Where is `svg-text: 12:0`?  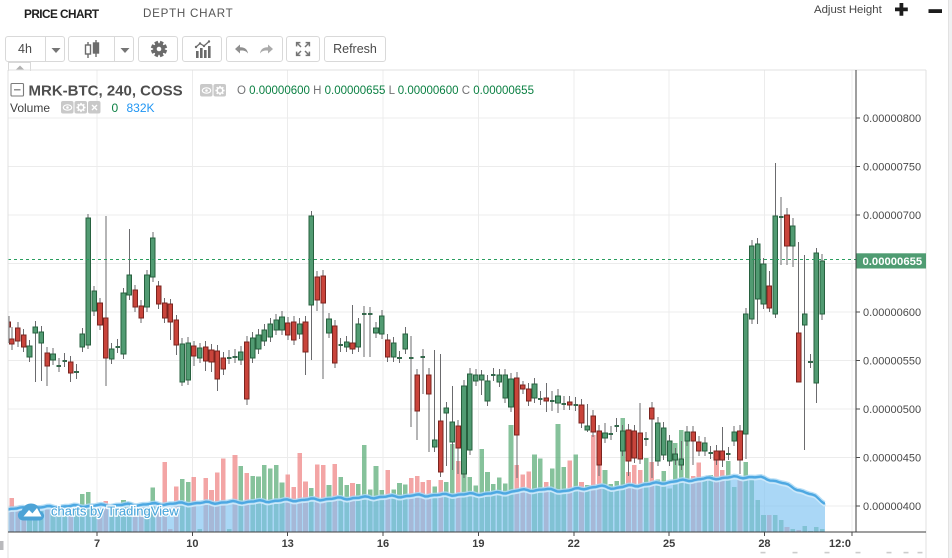
svg-text: 12:0 is located at coordinates (840, 544).